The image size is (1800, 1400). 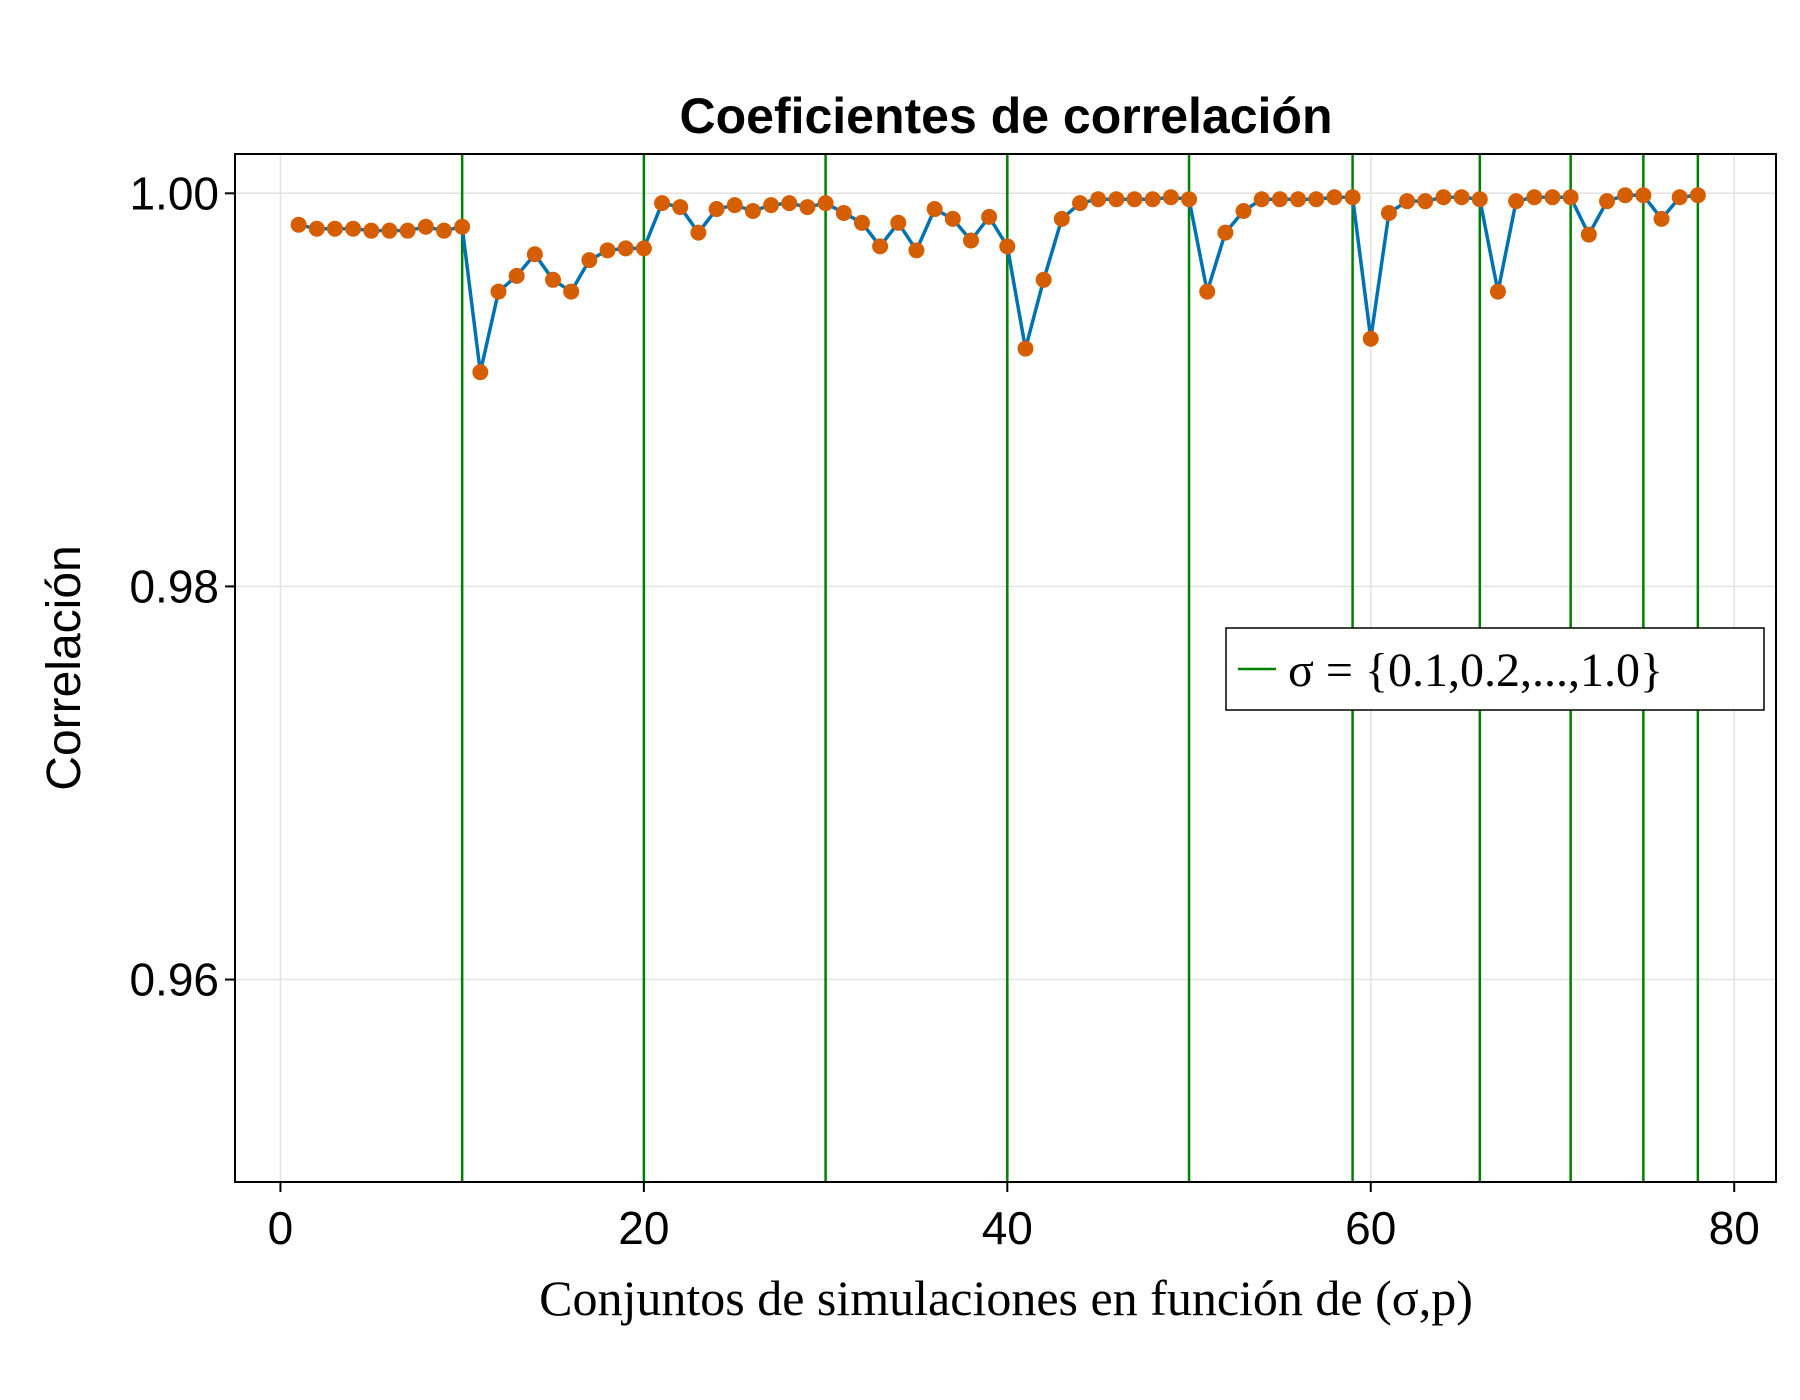 I want to click on chart-title: Coeficientes de correlación, so click(x=1005, y=116).